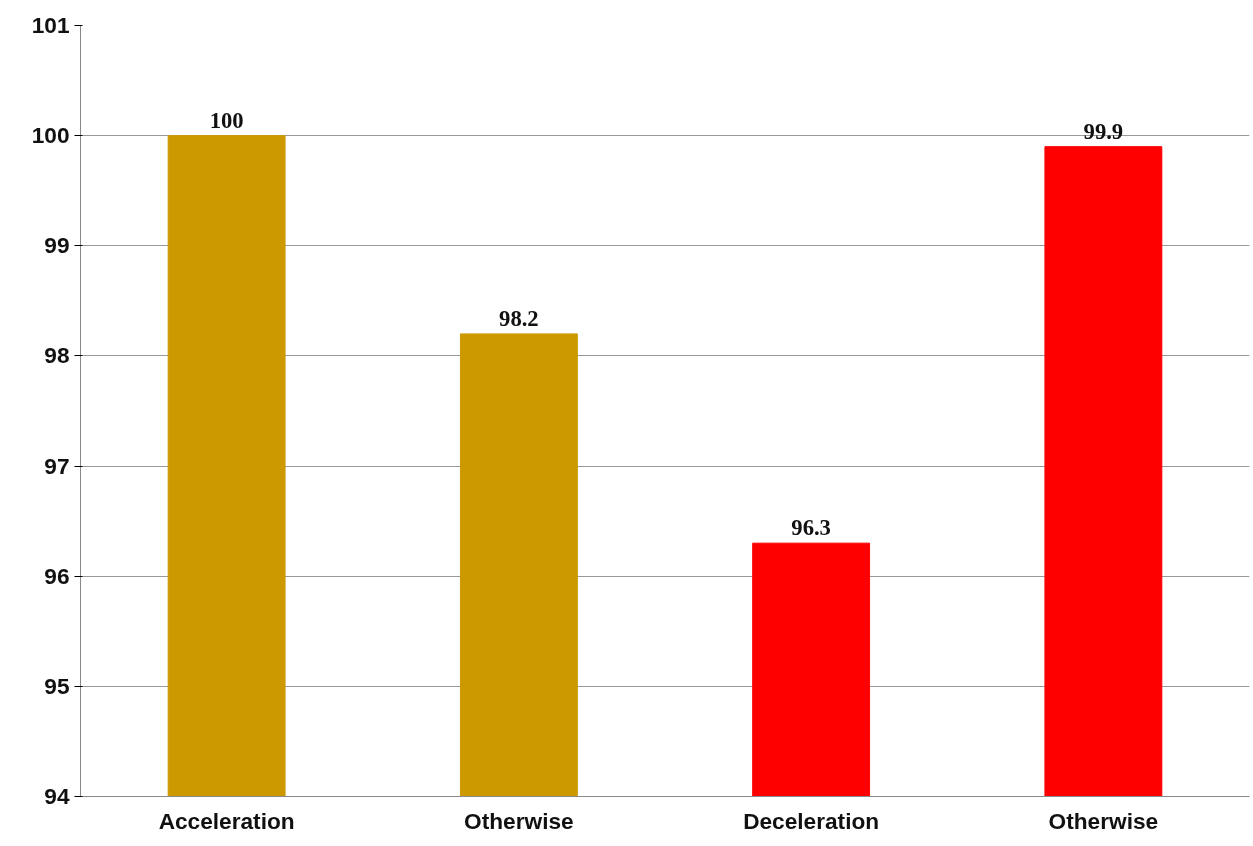  What do you see at coordinates (57, 355) in the screenshot?
I see `y-tick-label: 98` at bounding box center [57, 355].